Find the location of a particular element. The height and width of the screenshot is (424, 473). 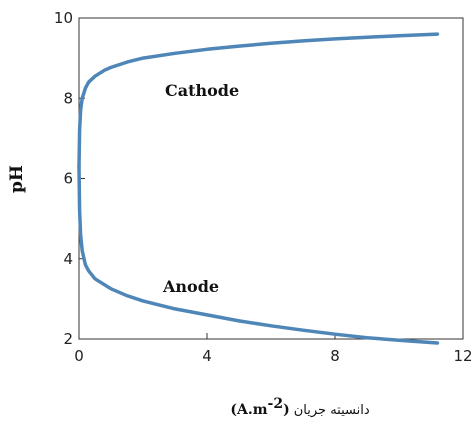

annotation-anode: Anode is located at coordinates (190, 286).